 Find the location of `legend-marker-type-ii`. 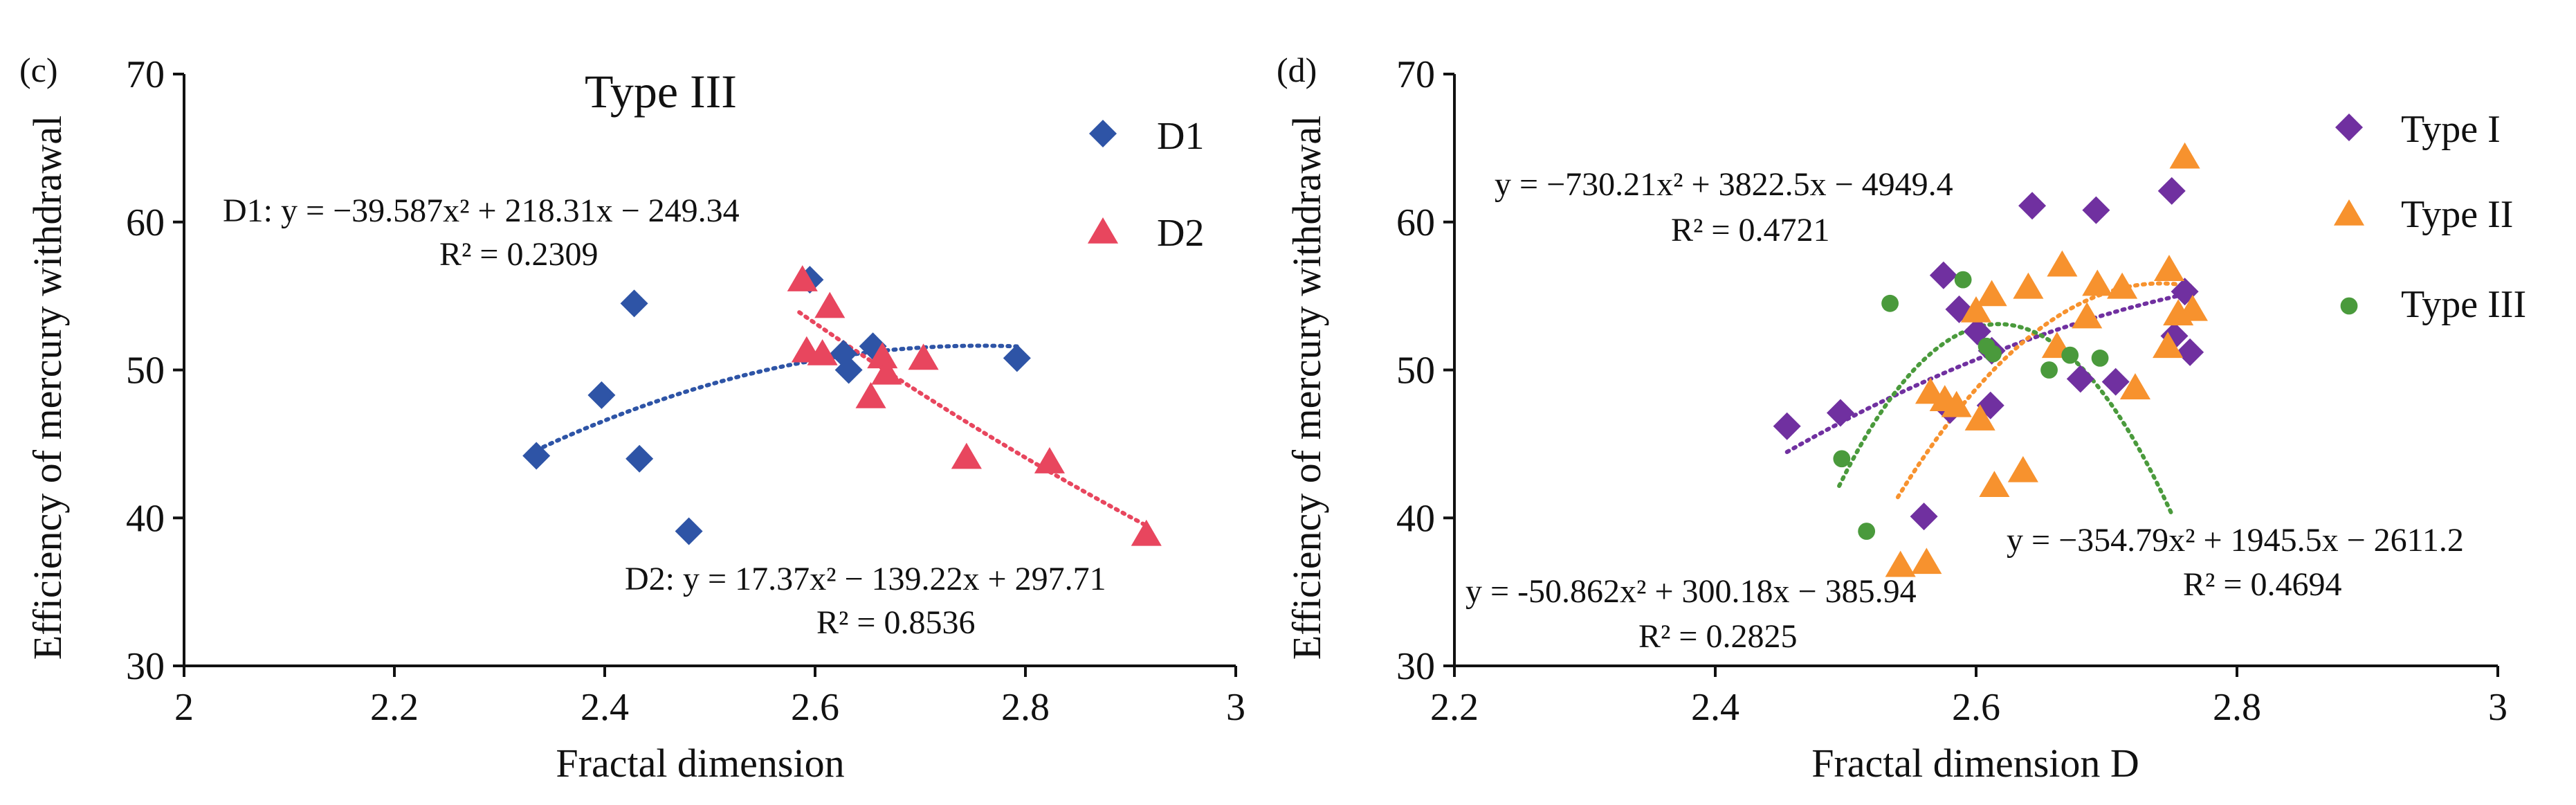

legend-marker-type-ii is located at coordinates (2349, 212).